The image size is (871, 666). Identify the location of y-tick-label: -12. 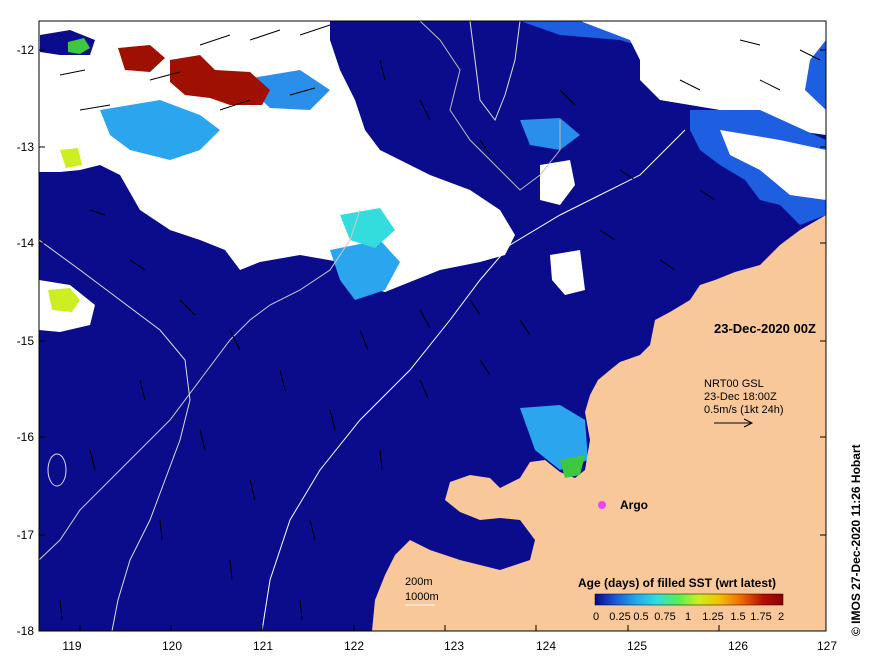
(26, 50).